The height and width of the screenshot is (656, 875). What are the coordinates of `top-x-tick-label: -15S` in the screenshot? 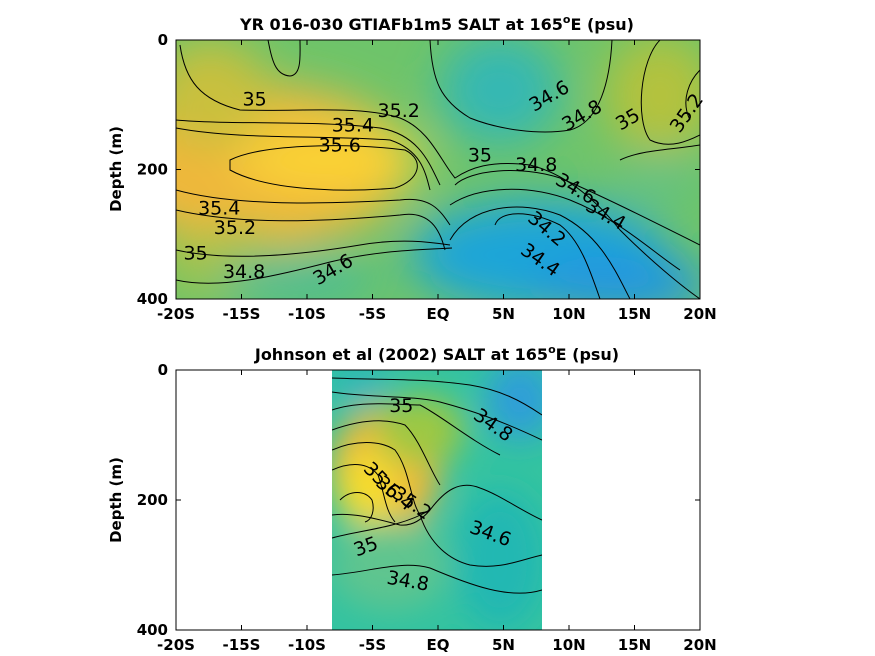 It's located at (242, 314).